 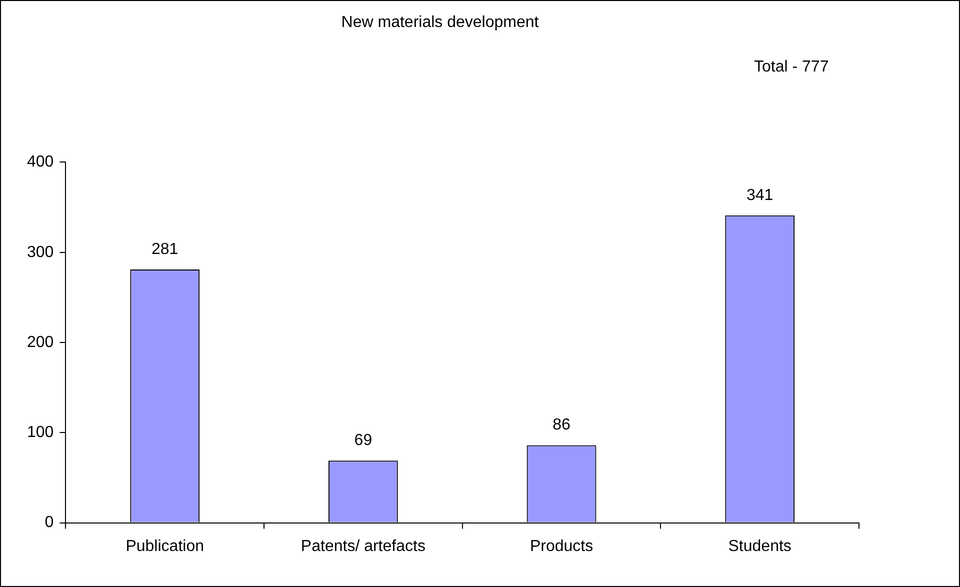 I want to click on x-tick-label: Students, so click(x=760, y=546).